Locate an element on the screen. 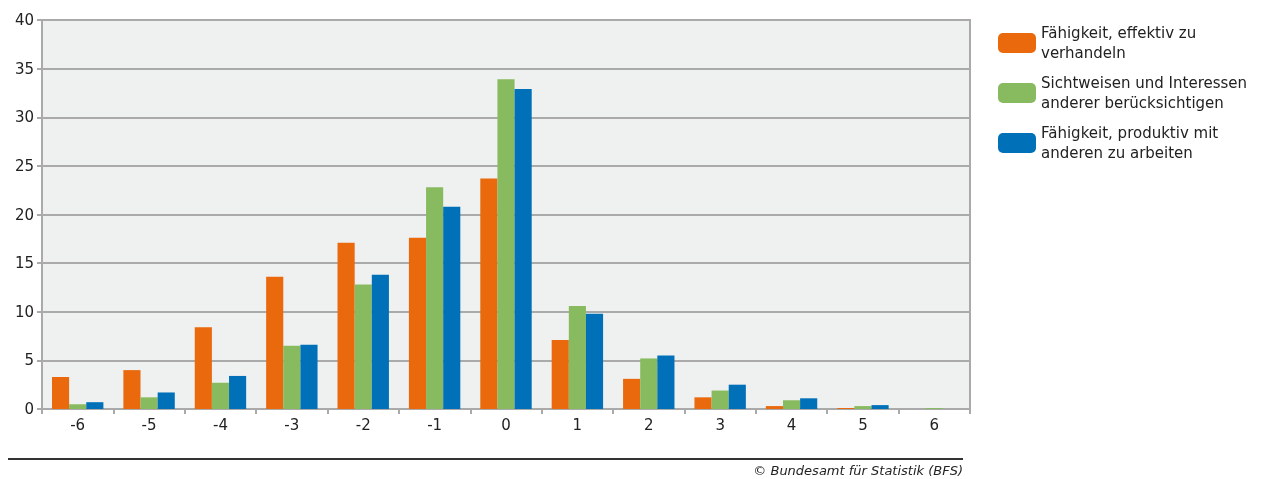 This screenshot has width=1279, height=479. x-tick-label: -6 is located at coordinates (78, 424).